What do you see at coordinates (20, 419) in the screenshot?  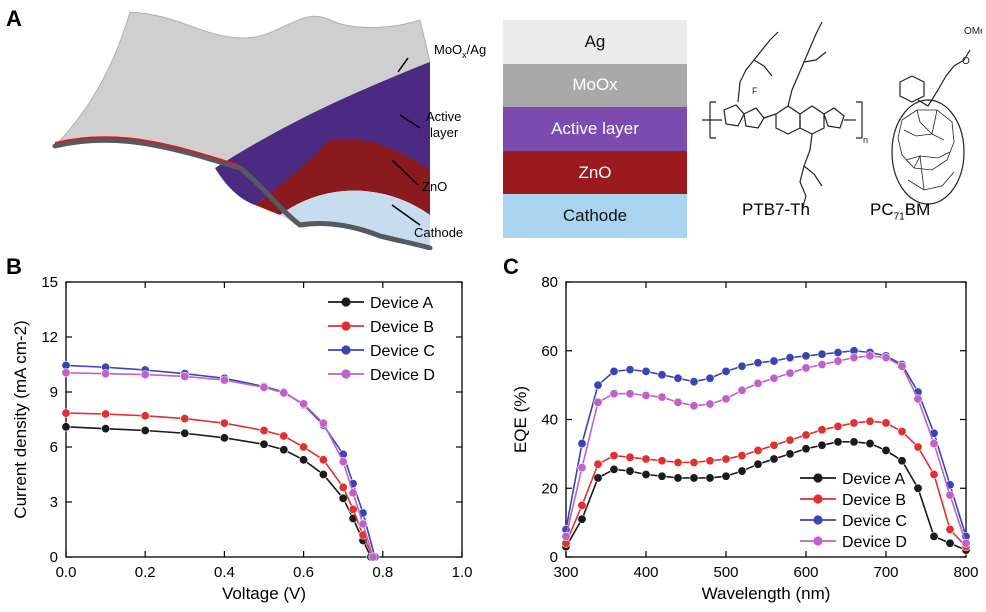 I see `y-axis-label: Current density (mA cm-2)` at bounding box center [20, 419].